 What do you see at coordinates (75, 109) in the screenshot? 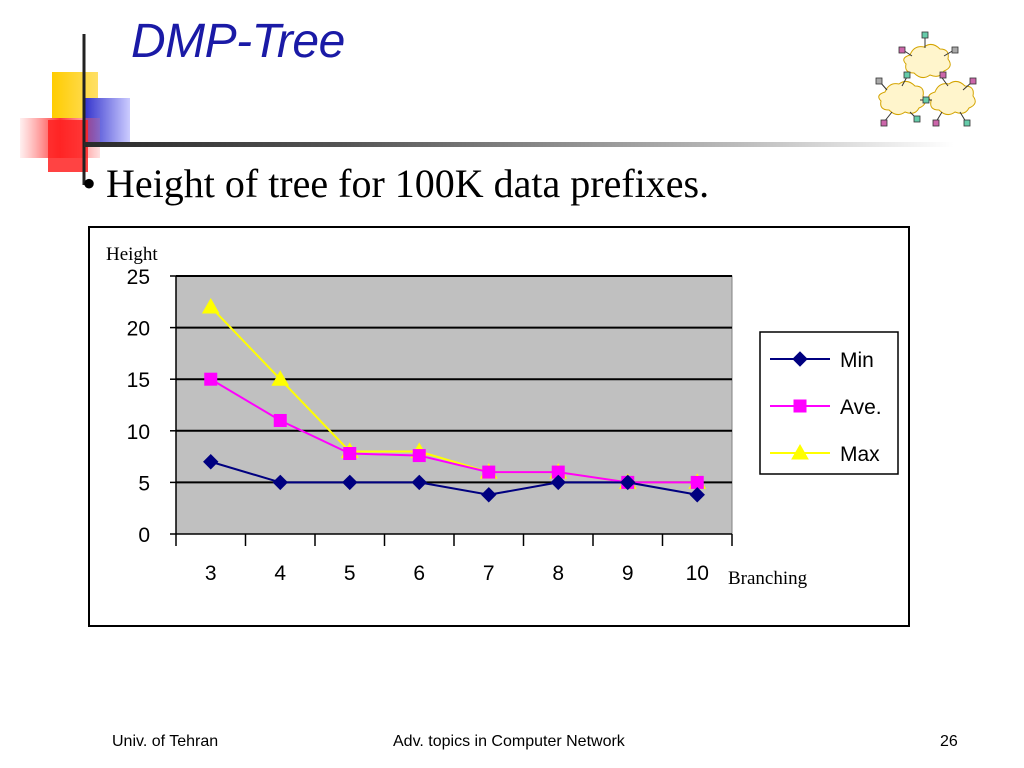
I see `decorative-squares` at bounding box center [75, 109].